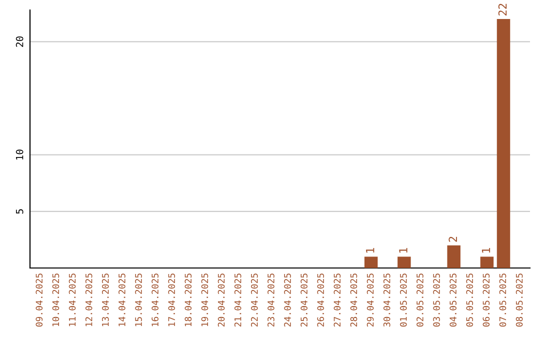 The width and height of the screenshot is (540, 340). I want to click on x-tick-label: 04.05.2025, so click(453, 300).